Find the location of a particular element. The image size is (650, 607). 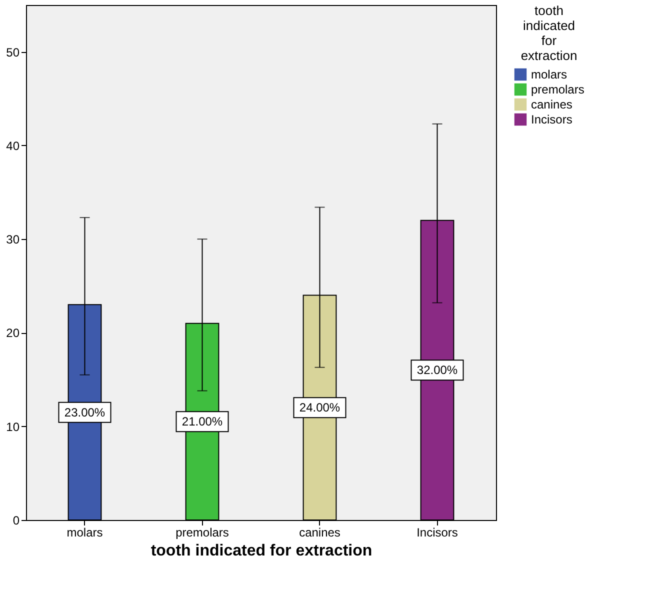

x-axis-title: tooth indicated for extraction is located at coordinates (261, 551).